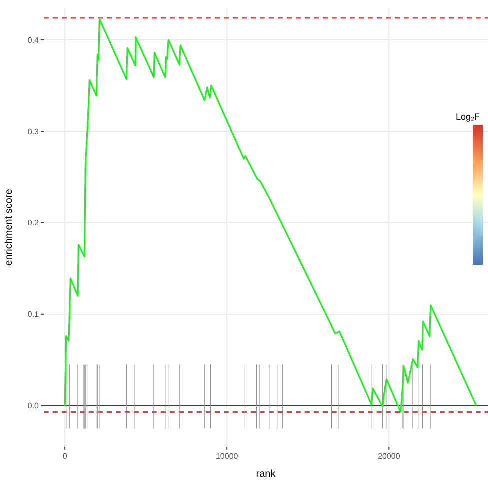 Image resolution: width=488 pixels, height=483 pixels. What do you see at coordinates (34, 223) in the screenshot?
I see `y-tick-label: 0.2` at bounding box center [34, 223].